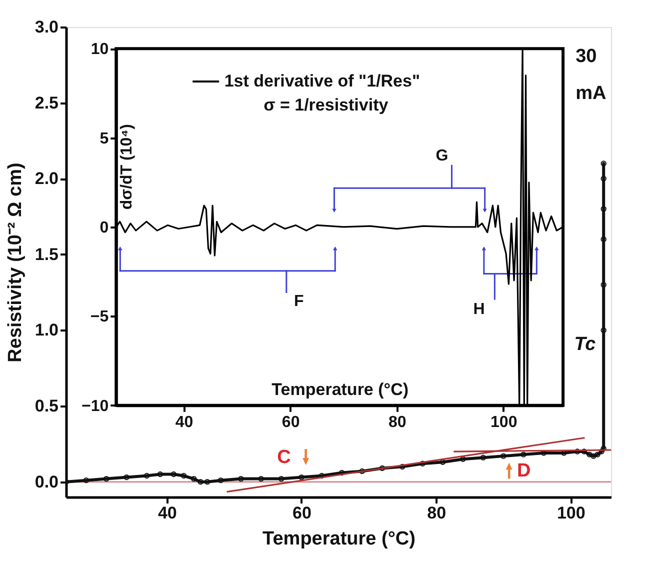  Describe the element at coordinates (15, 262) in the screenshot. I see `y-axis-title: Resistivity (10⁻² Ω cm)` at that location.